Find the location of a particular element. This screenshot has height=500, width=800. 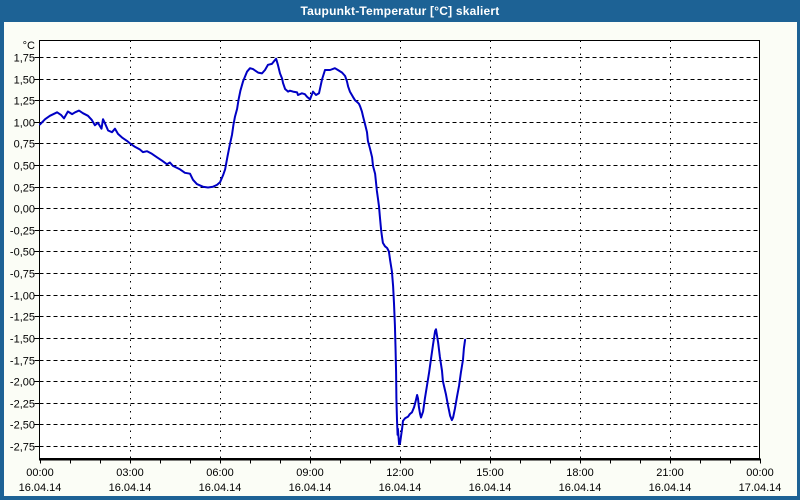

y-tick-label: 0,25 is located at coordinates (24, 189).